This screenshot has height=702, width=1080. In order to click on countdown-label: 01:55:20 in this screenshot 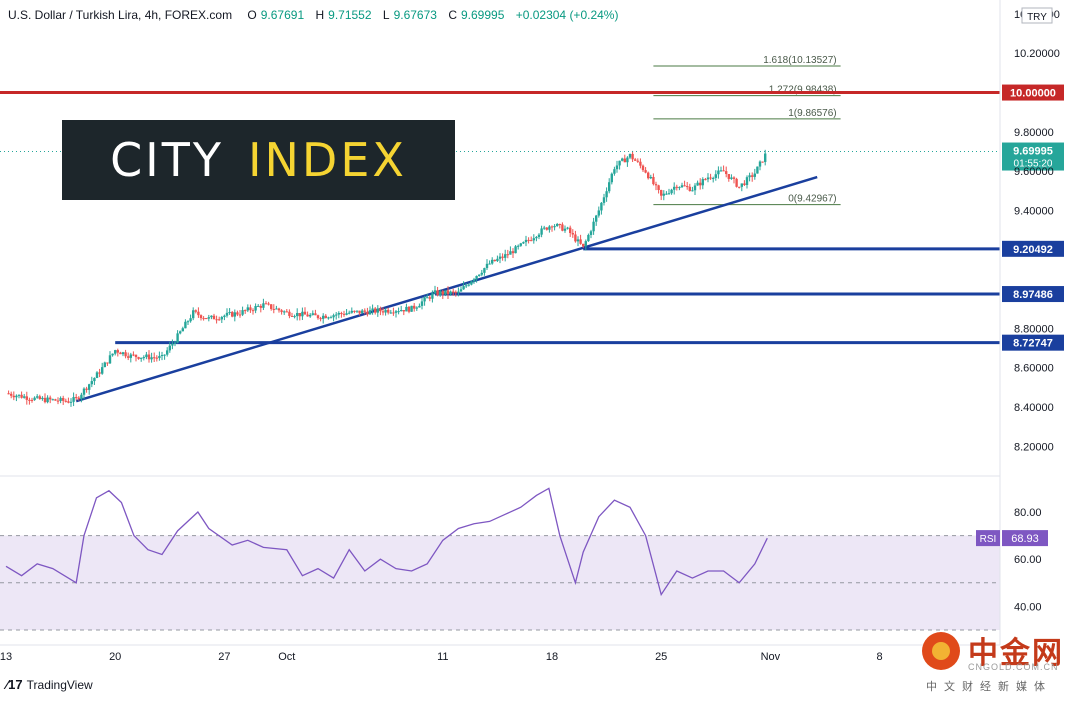, I will do `click(1033, 164)`.